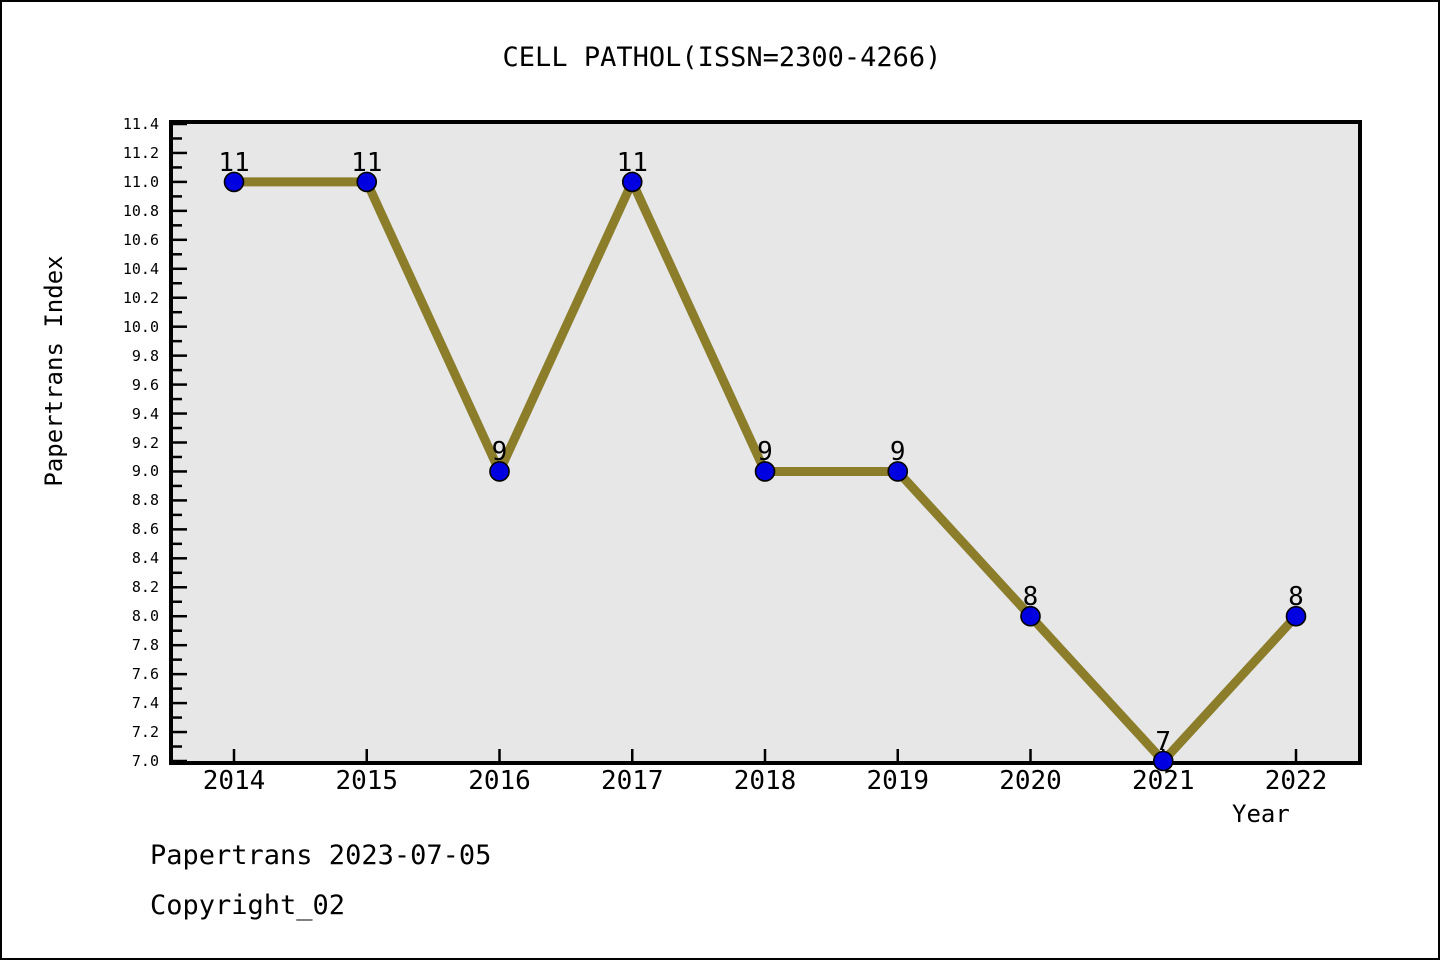 The image size is (1440, 962). What do you see at coordinates (248, 905) in the screenshot?
I see `footer-copyright: Copyright_02` at bounding box center [248, 905].